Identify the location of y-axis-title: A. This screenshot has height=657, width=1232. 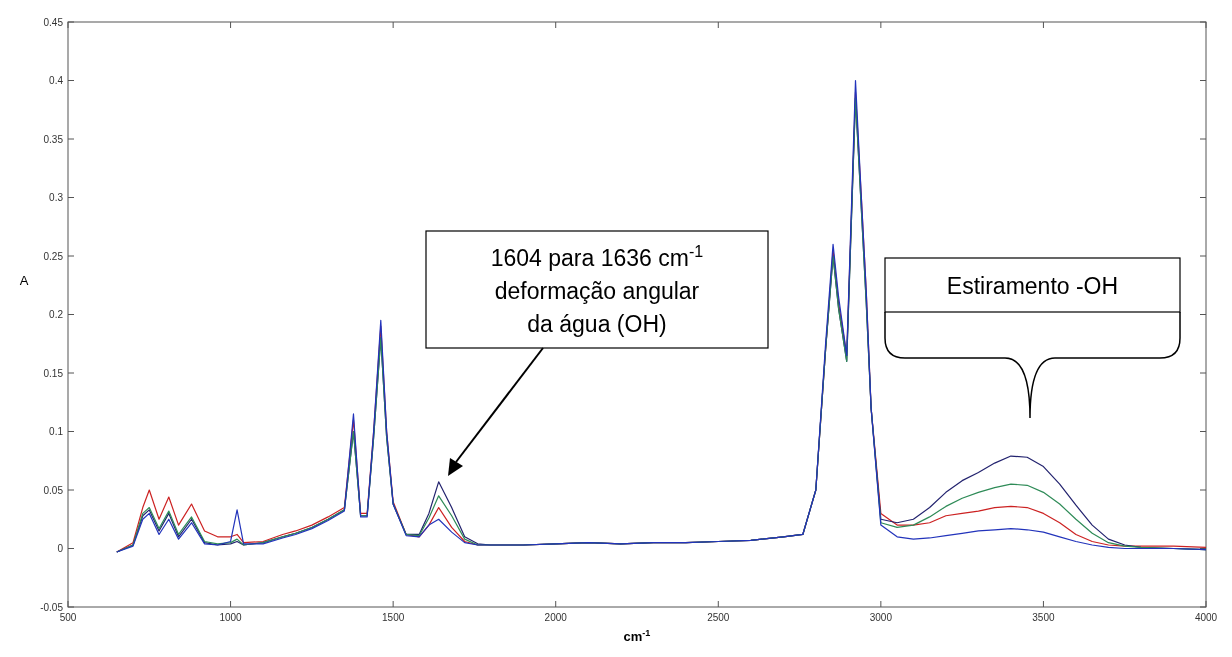
(24, 281).